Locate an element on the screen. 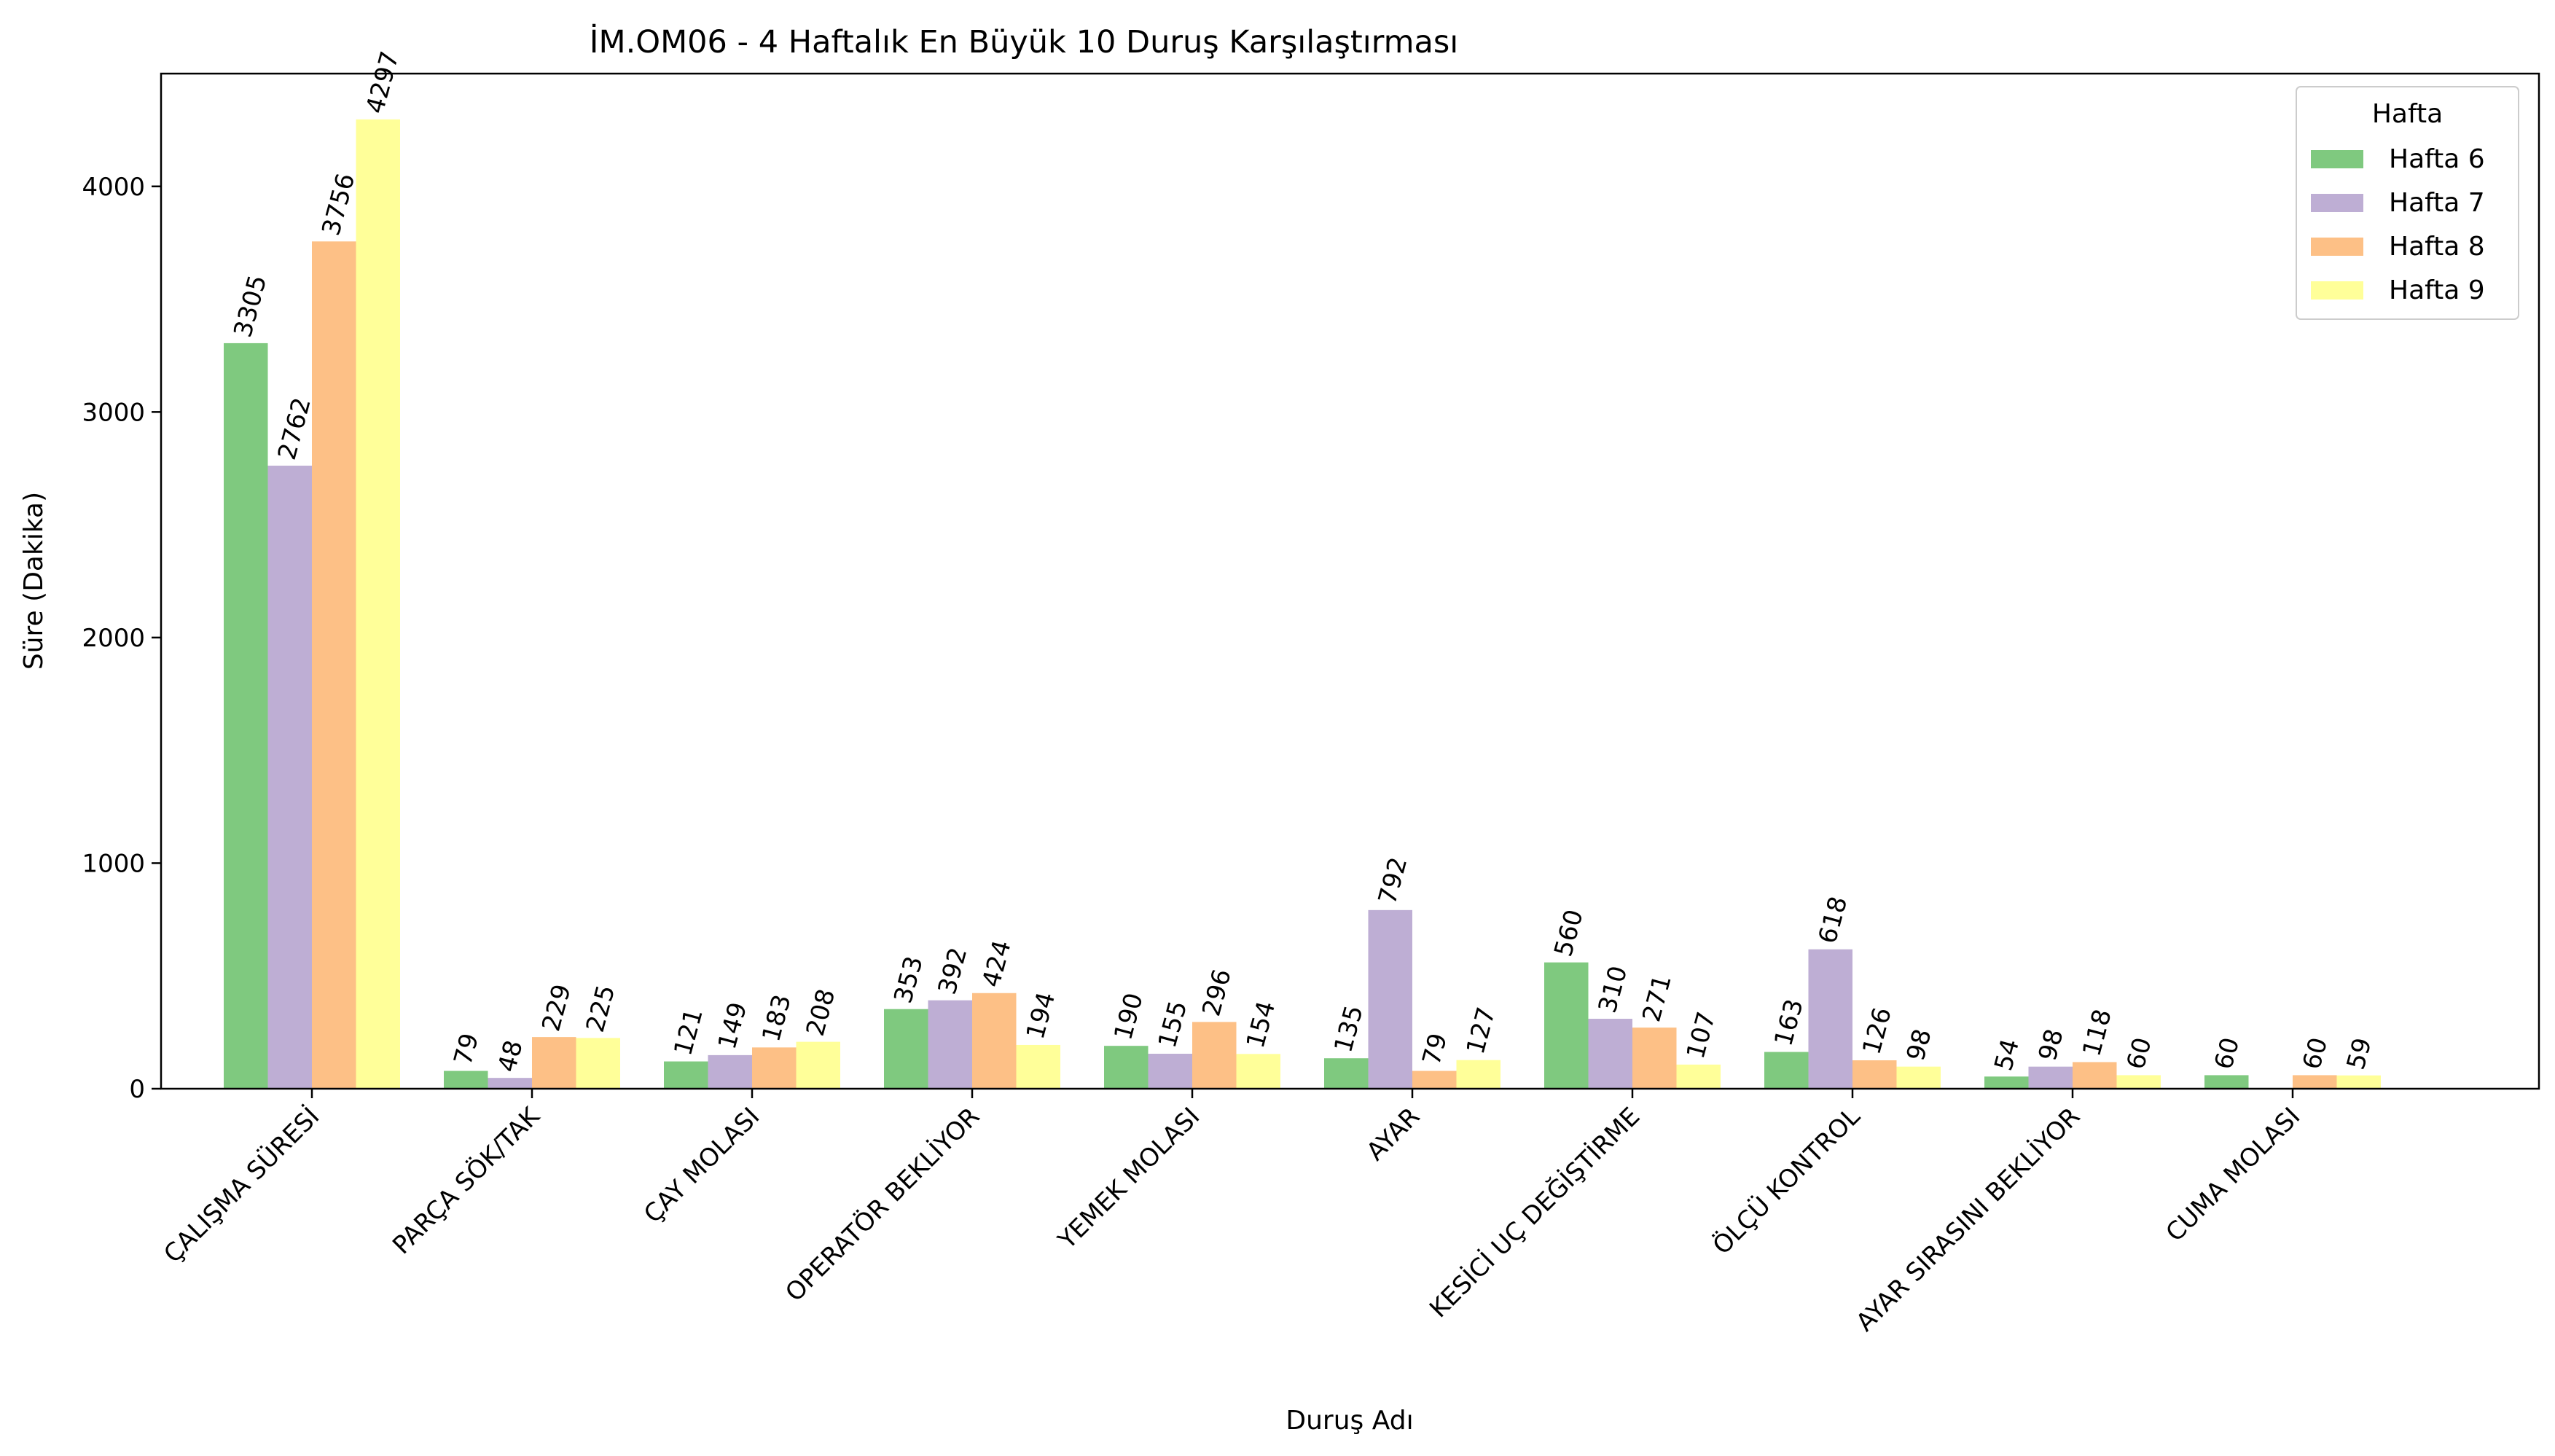 This screenshot has width=2555, height=1456. bar-value-label: 2762 is located at coordinates (295, 428).